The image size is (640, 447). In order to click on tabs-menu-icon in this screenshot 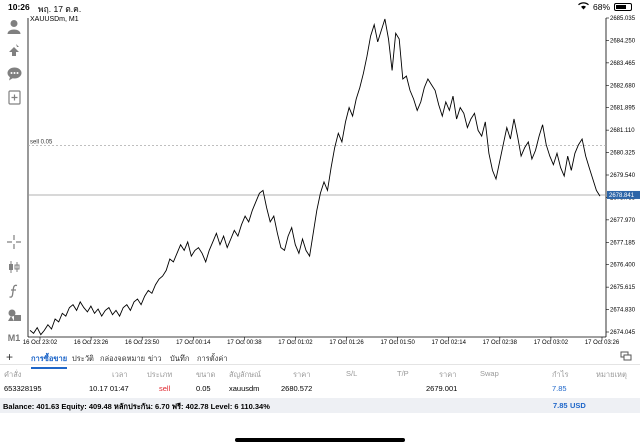, I will do `click(626, 357)`.